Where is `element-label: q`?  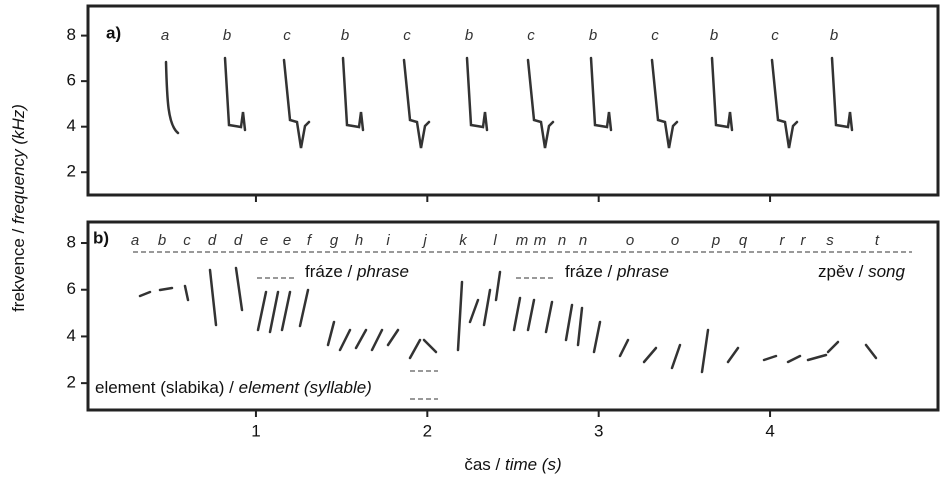 element-label: q is located at coordinates (743, 240).